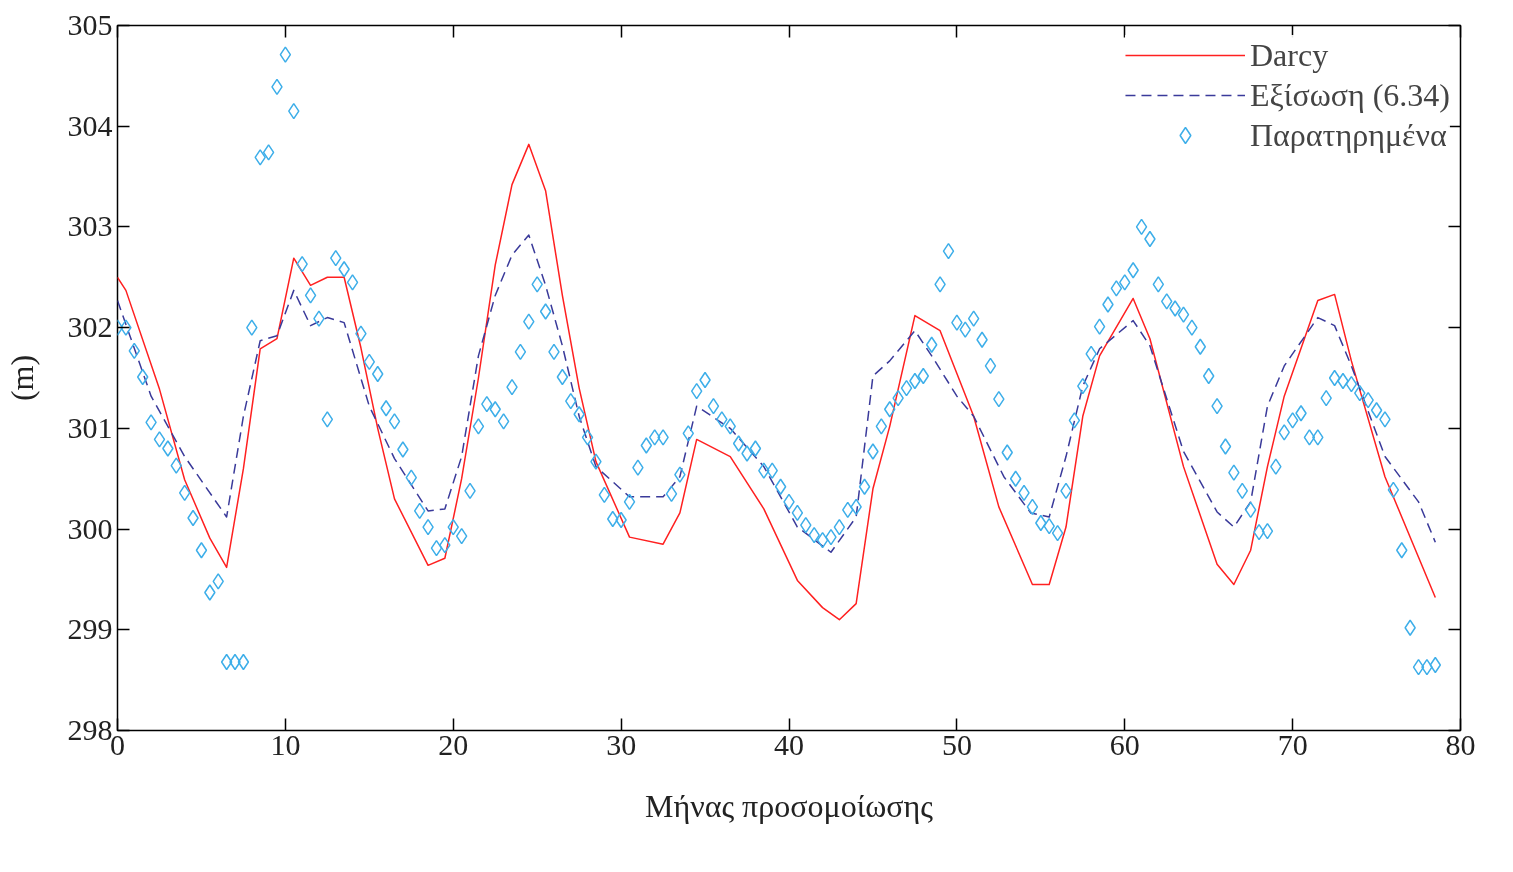  I want to click on x-tick-label: 60, so click(1124, 744).